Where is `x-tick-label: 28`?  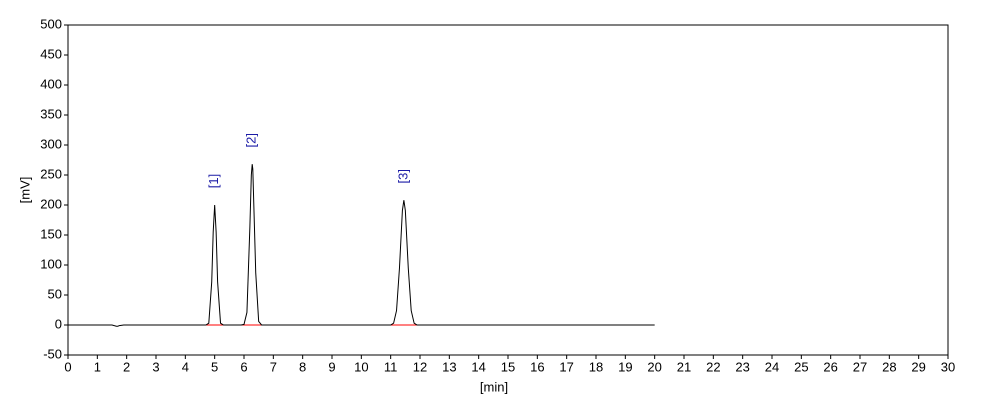 x-tick-label: 28 is located at coordinates (889, 366).